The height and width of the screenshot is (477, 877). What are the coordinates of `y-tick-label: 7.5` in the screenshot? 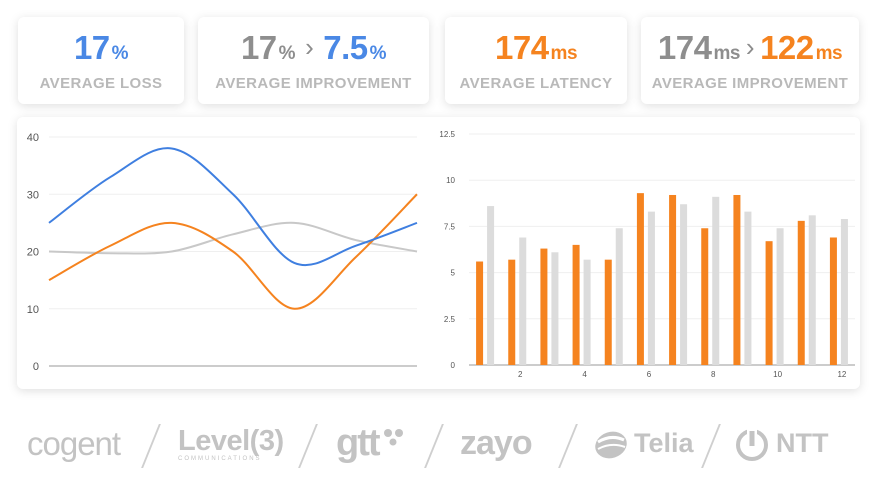 It's located at (450, 226).